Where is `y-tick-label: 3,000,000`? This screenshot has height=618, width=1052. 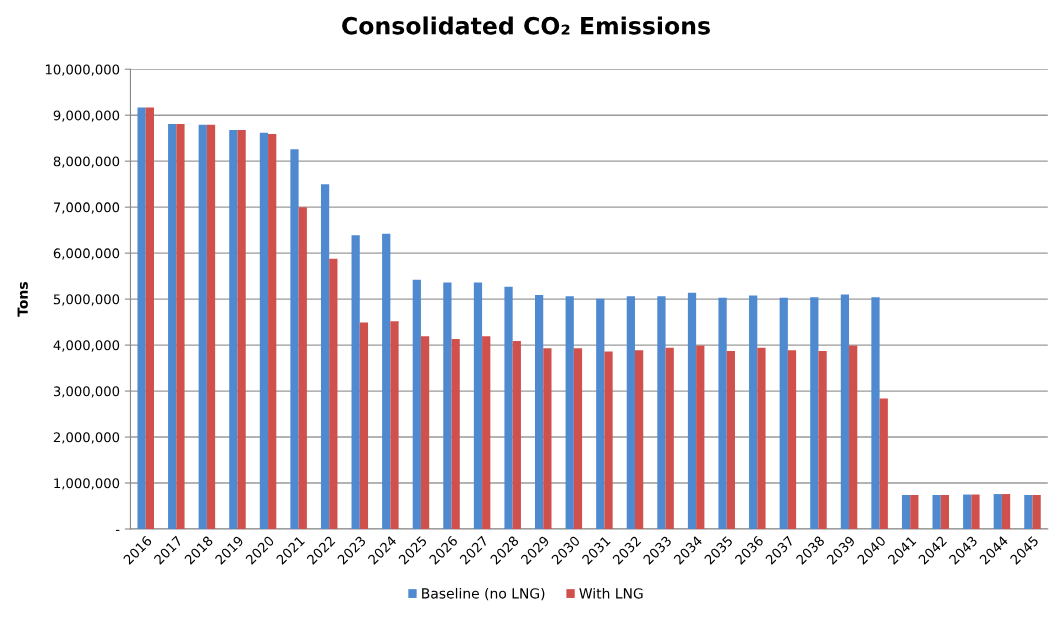 y-tick-label: 3,000,000 is located at coordinates (86, 392).